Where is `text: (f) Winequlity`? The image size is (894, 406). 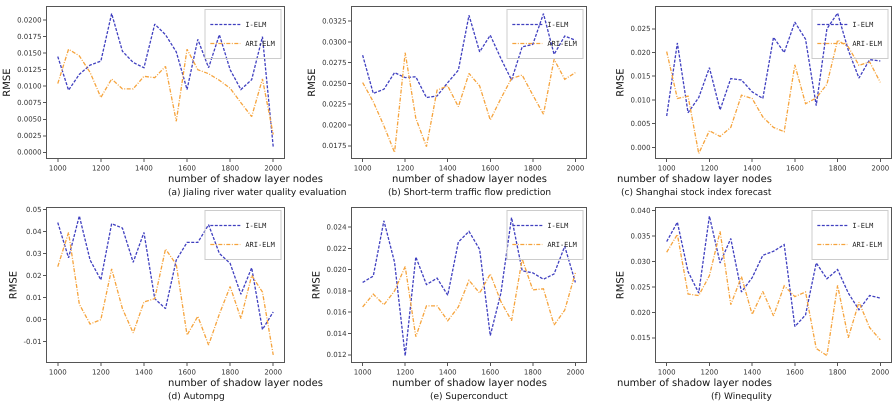
text: (f) Winequlity is located at coordinates (741, 397).